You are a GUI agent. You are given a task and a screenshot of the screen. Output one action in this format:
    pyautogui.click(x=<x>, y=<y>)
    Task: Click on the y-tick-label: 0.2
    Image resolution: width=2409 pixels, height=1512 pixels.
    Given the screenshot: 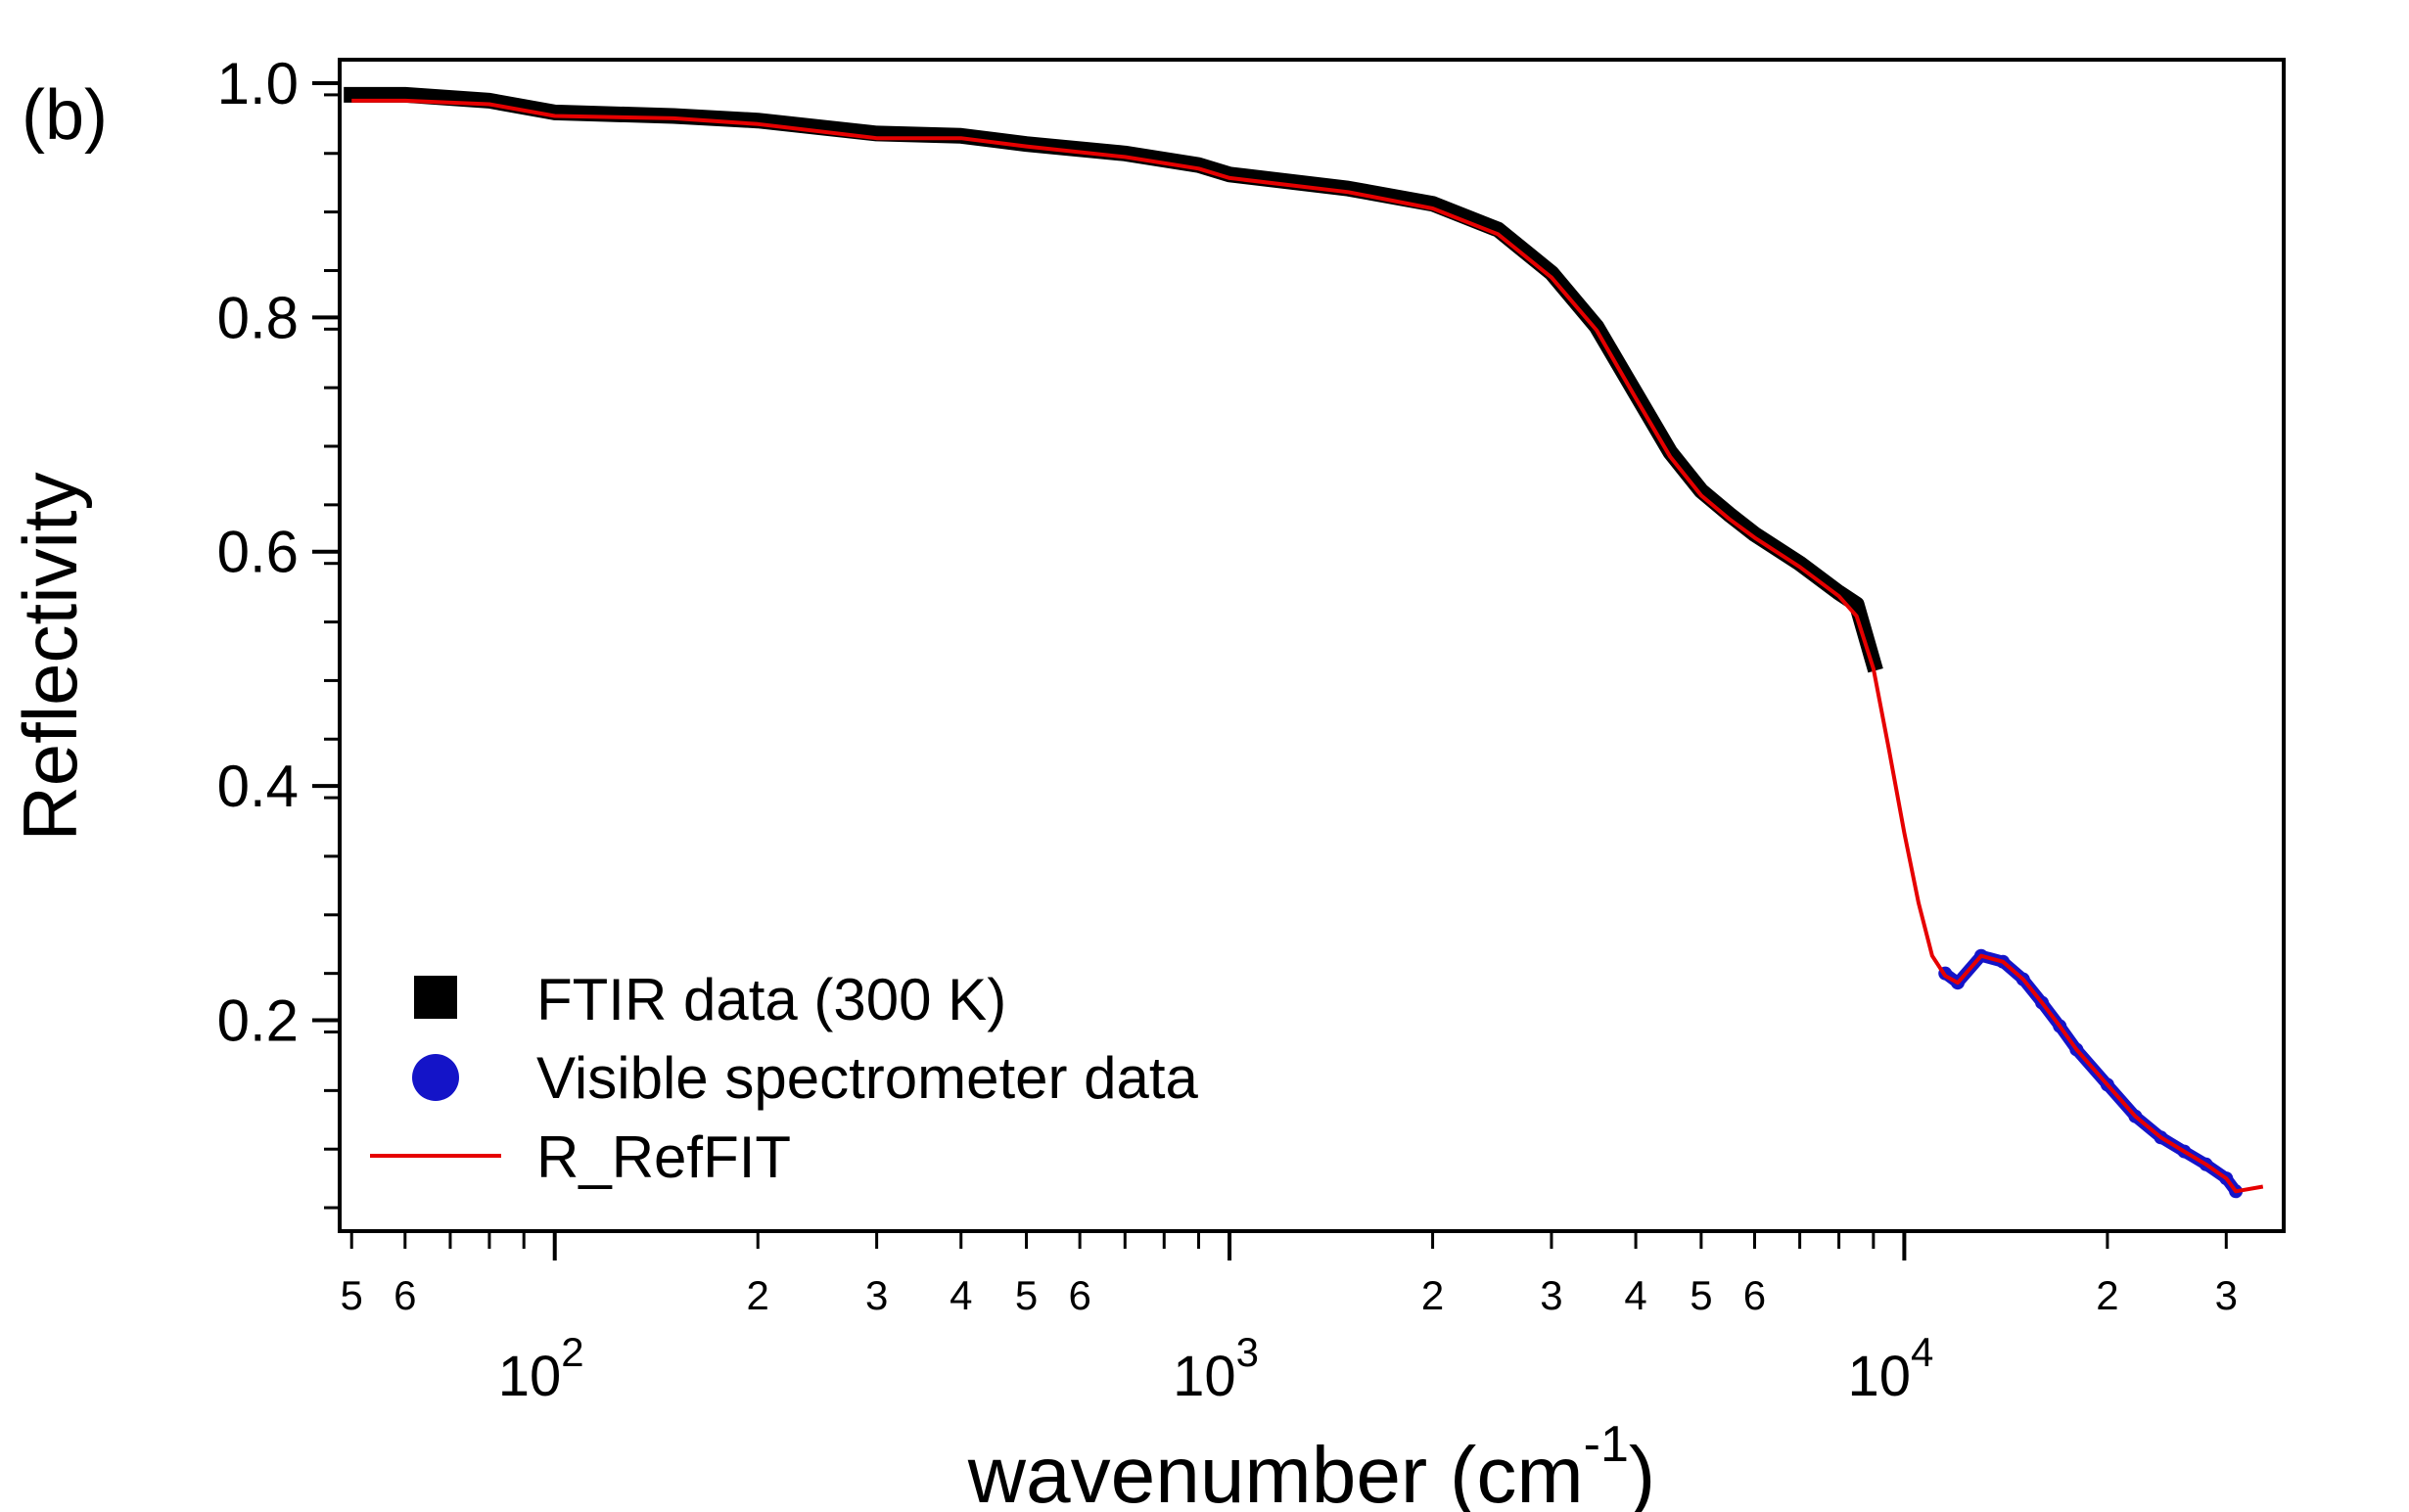 What is the action you would take?
    pyautogui.click(x=258, y=1021)
    